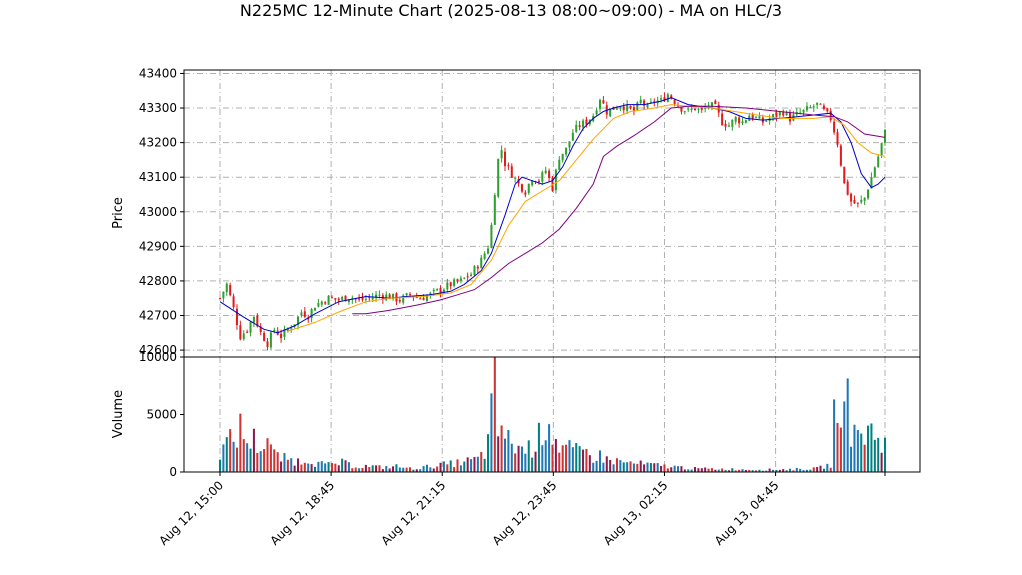 The image size is (1022, 575). Describe the element at coordinates (173, 472) in the screenshot. I see `volume-y-tick-label: 0` at that location.